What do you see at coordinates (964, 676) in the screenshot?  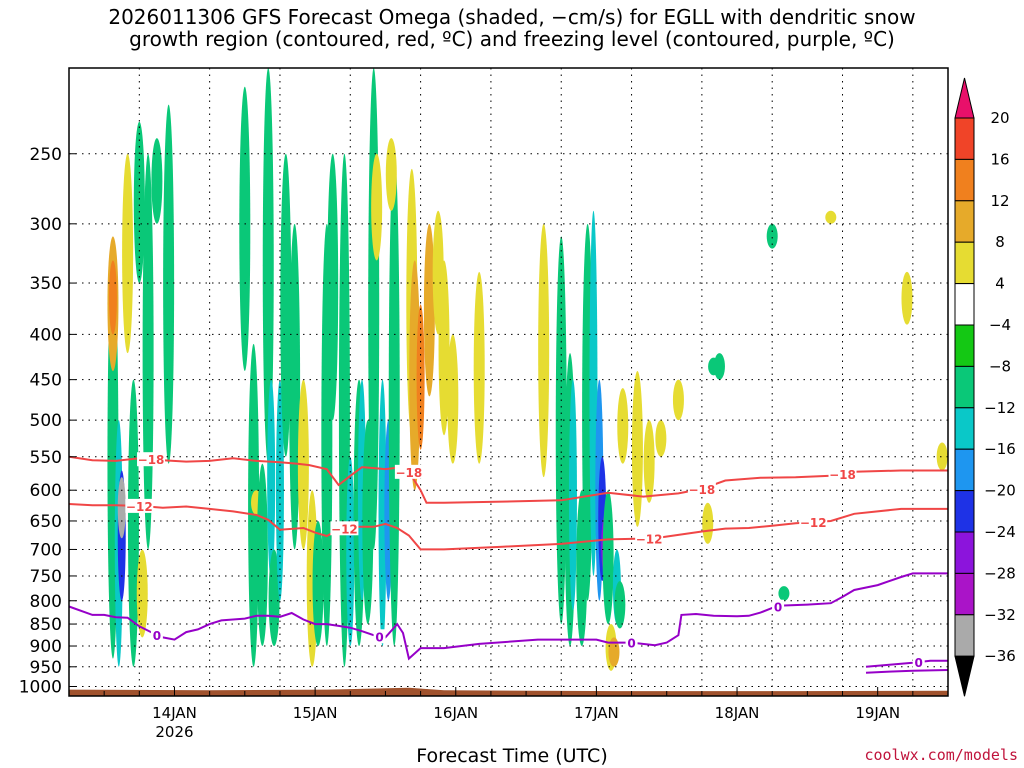 I see `colorbar-bottom-triangle` at bounding box center [964, 676].